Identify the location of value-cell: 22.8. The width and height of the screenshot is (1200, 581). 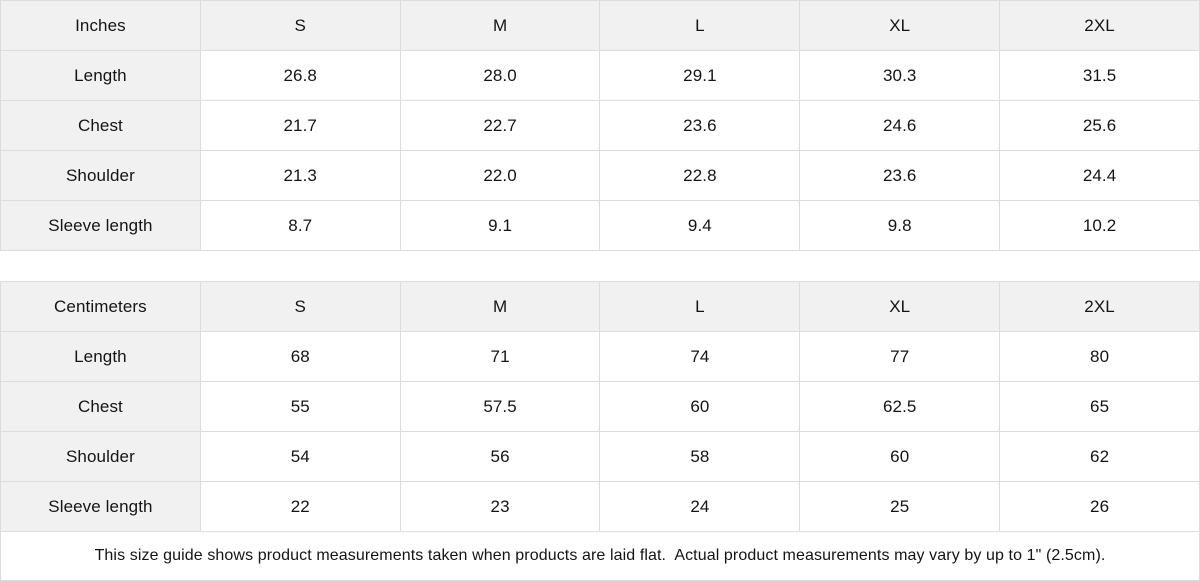
(700, 175).